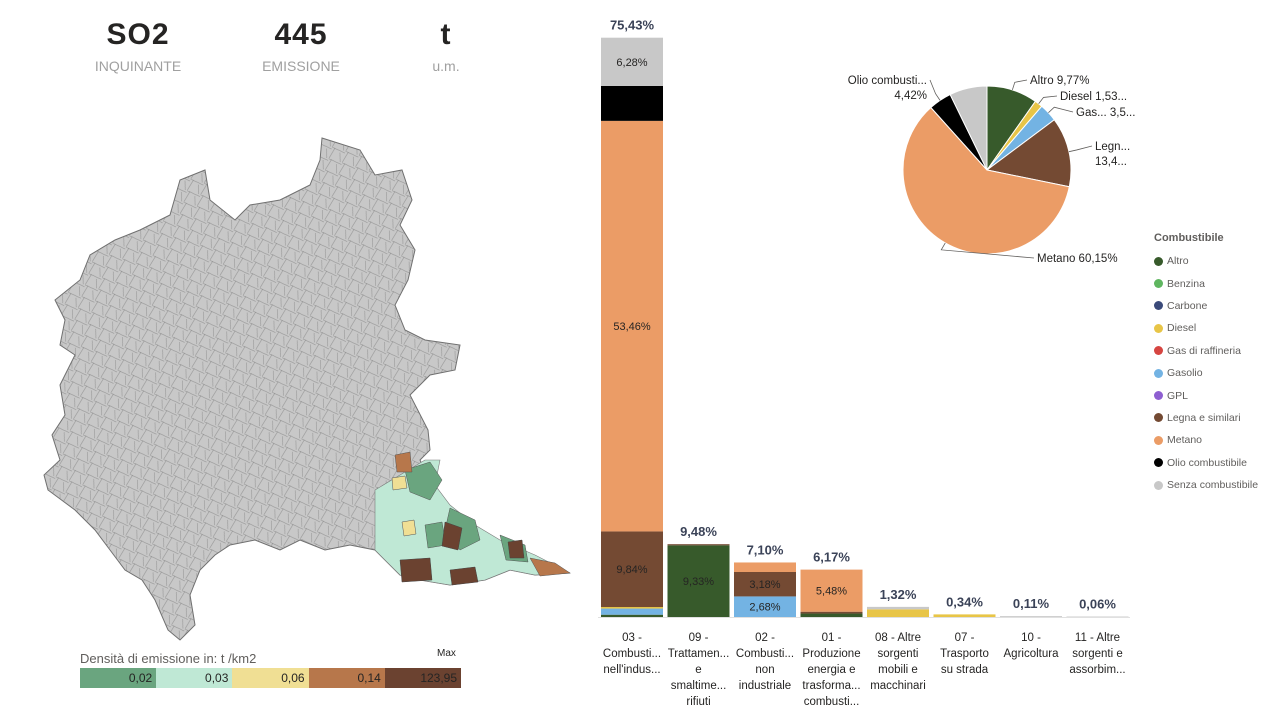  Describe the element at coordinates (765, 549) in the screenshot. I see `bar-total-label-2: 7,10%` at that location.